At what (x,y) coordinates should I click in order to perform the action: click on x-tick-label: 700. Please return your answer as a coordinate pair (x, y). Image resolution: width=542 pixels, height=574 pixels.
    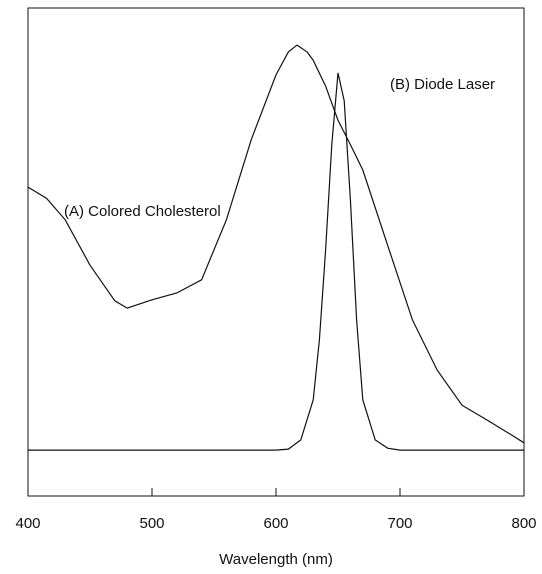
    Looking at the image, I should click on (399, 523).